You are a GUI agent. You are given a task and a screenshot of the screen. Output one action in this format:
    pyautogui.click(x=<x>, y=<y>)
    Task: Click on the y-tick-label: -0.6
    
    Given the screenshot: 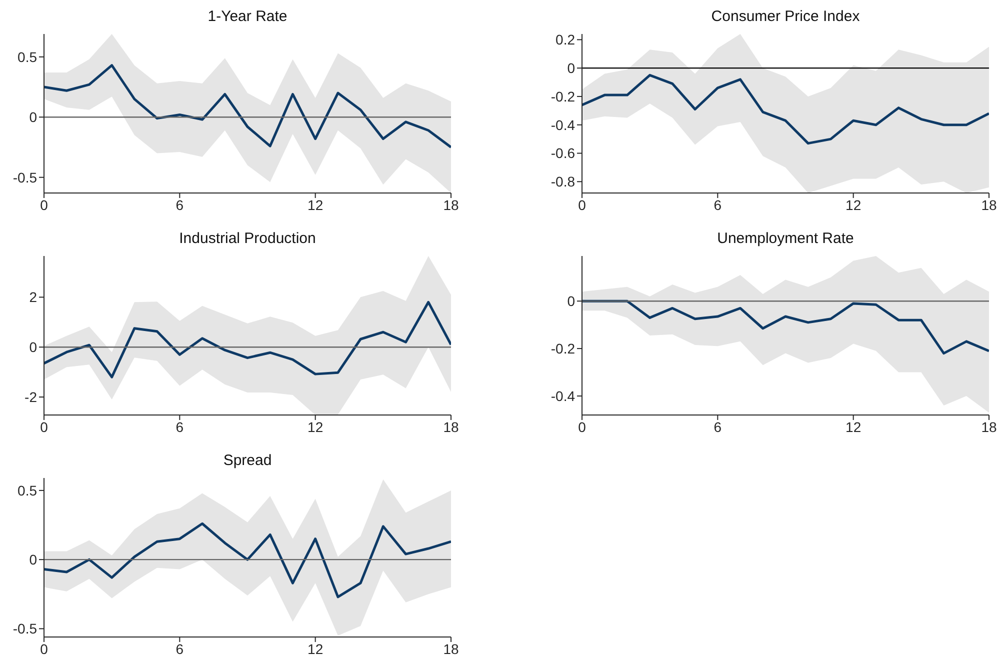 What is the action you would take?
    pyautogui.click(x=563, y=153)
    